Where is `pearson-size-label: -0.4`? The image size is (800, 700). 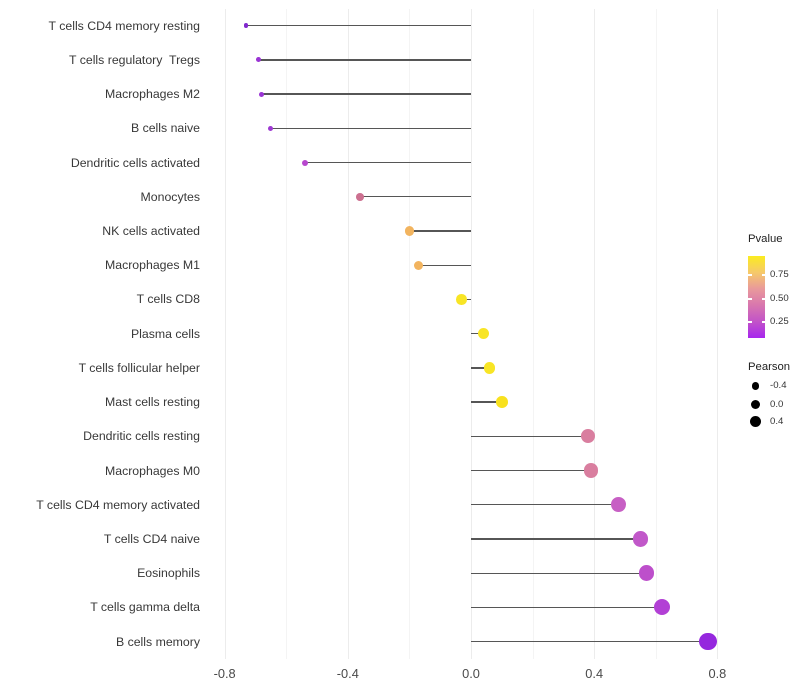
pearson-size-label: -0.4 is located at coordinates (778, 385).